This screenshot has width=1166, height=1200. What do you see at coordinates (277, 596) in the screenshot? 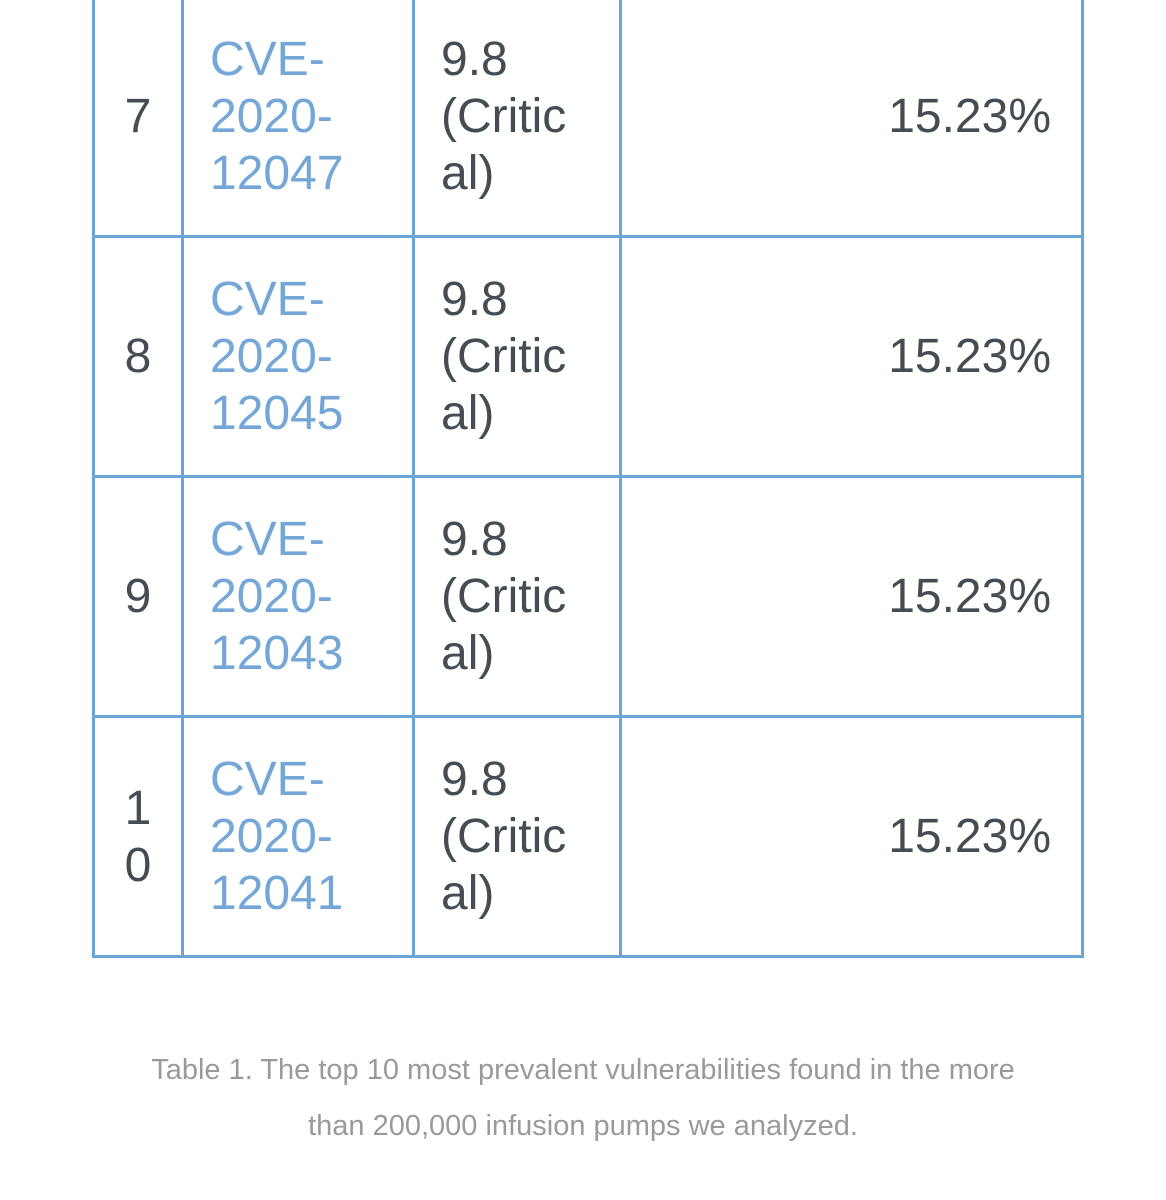
I see `cve-link: CVE-2020-12043` at bounding box center [277, 596].